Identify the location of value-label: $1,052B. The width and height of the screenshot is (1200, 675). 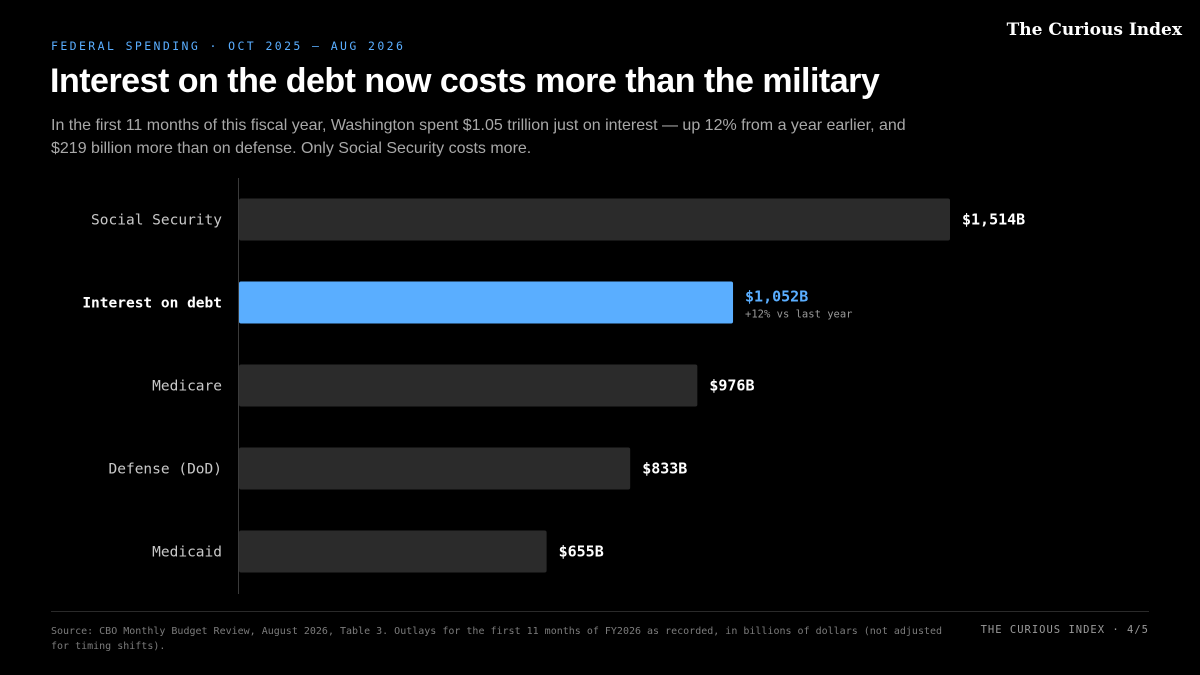
(776, 297).